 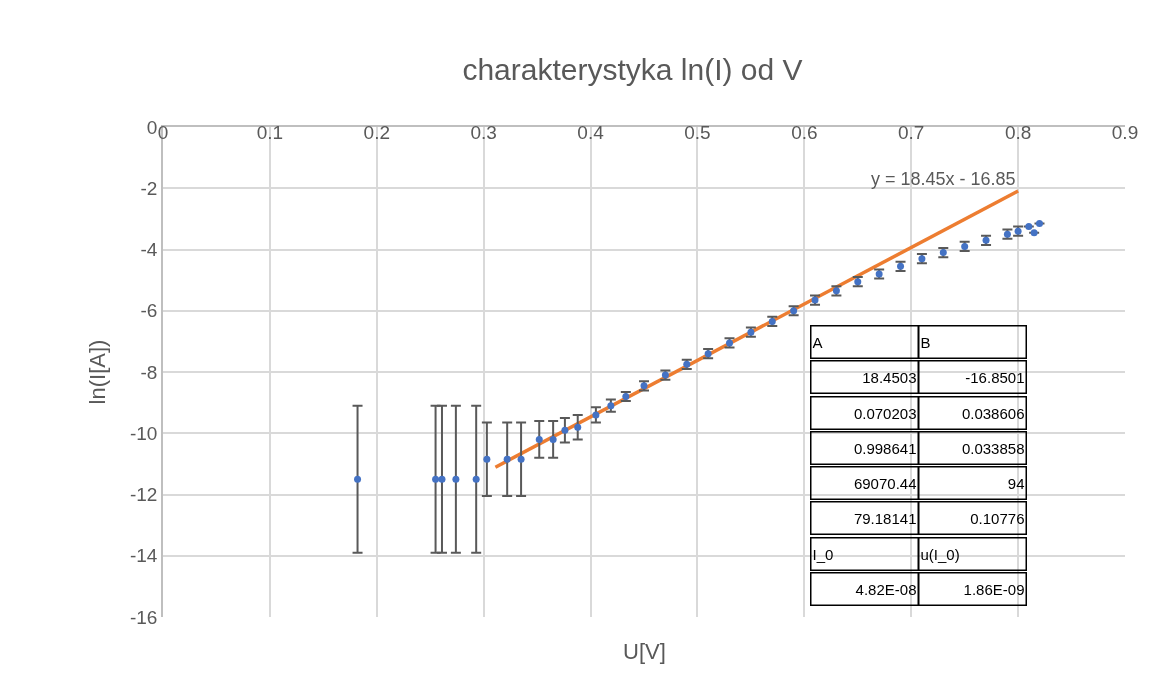 I want to click on annotation: -16.8501, so click(x=995, y=377).